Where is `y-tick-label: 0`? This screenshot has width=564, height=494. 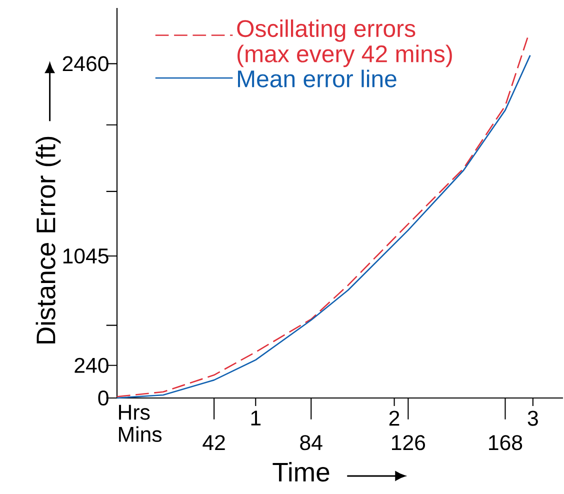 y-tick-label: 0 is located at coordinates (103, 398).